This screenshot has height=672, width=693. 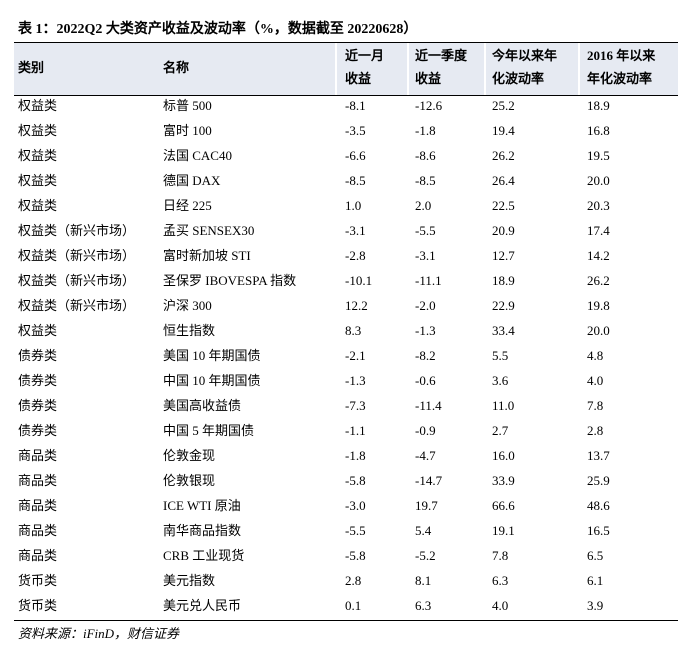 What do you see at coordinates (425, 180) in the screenshot?
I see `cell-value: -8.5` at bounding box center [425, 180].